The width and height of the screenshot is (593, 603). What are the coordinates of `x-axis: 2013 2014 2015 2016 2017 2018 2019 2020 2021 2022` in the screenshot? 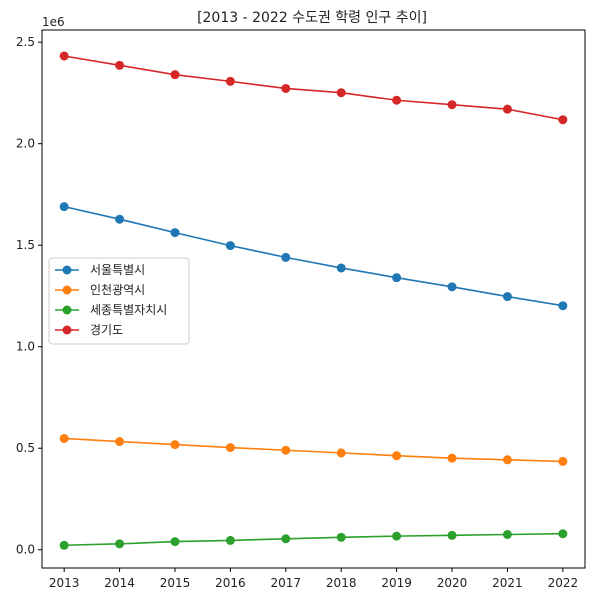 It's located at (313, 579).